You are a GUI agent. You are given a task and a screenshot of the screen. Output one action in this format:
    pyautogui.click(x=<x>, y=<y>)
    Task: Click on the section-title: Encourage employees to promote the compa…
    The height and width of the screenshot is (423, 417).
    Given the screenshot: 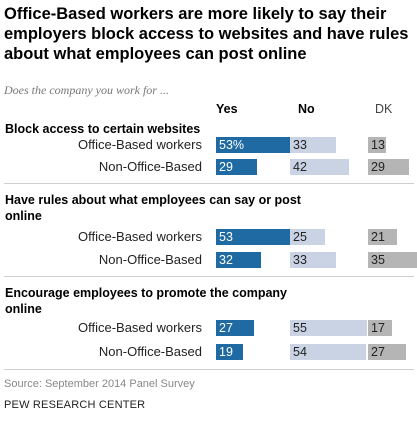 What is the action you would take?
    pyautogui.click(x=146, y=301)
    